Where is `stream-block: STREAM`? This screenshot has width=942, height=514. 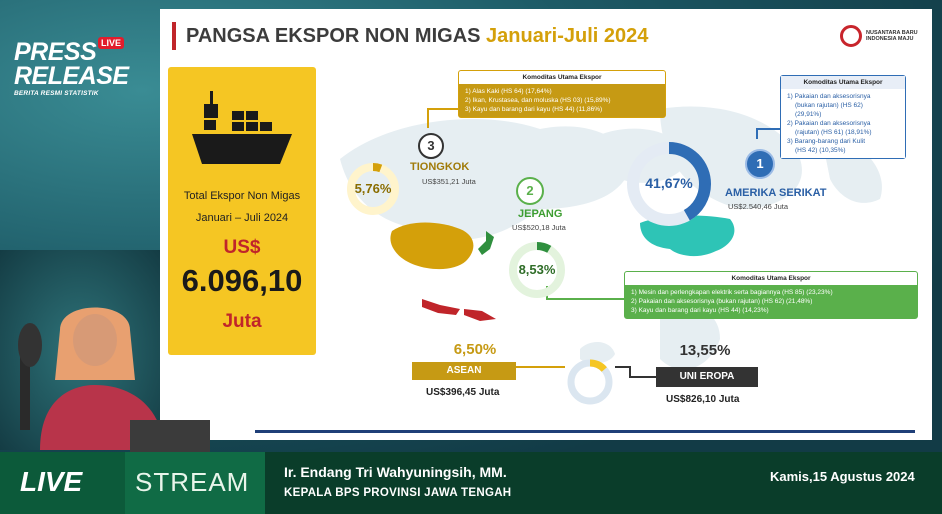
stream-block: STREAM is located at coordinates (195, 483).